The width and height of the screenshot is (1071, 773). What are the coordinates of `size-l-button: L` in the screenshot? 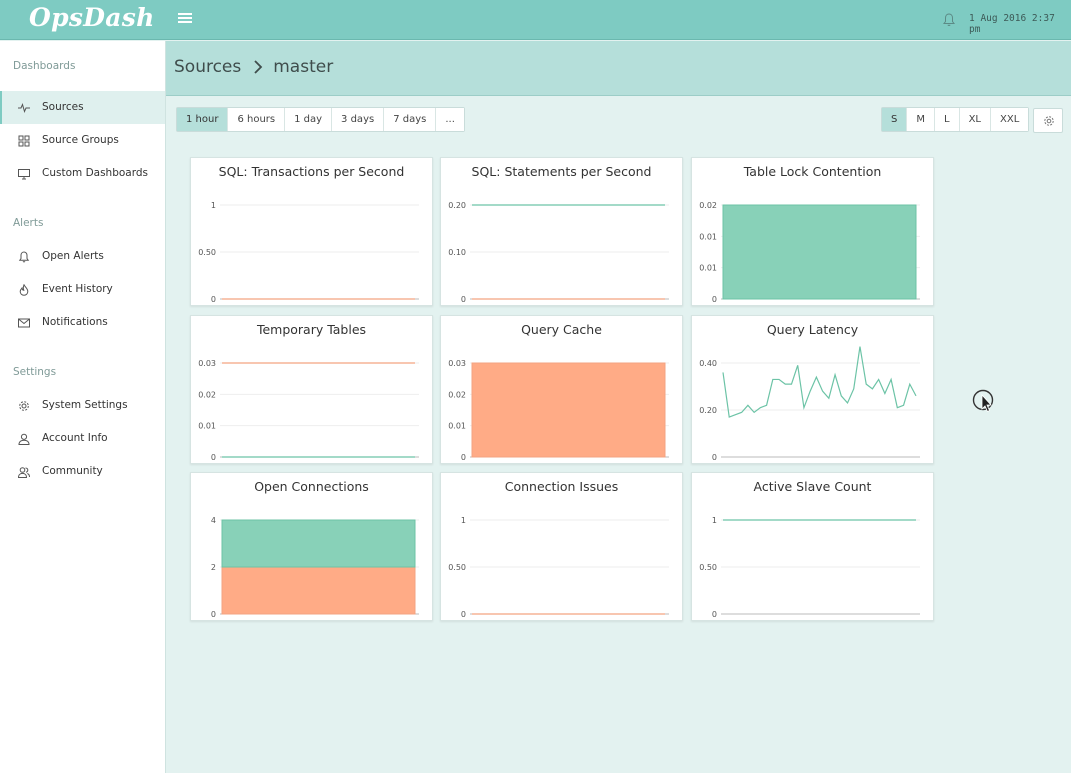 It's located at (947, 119).